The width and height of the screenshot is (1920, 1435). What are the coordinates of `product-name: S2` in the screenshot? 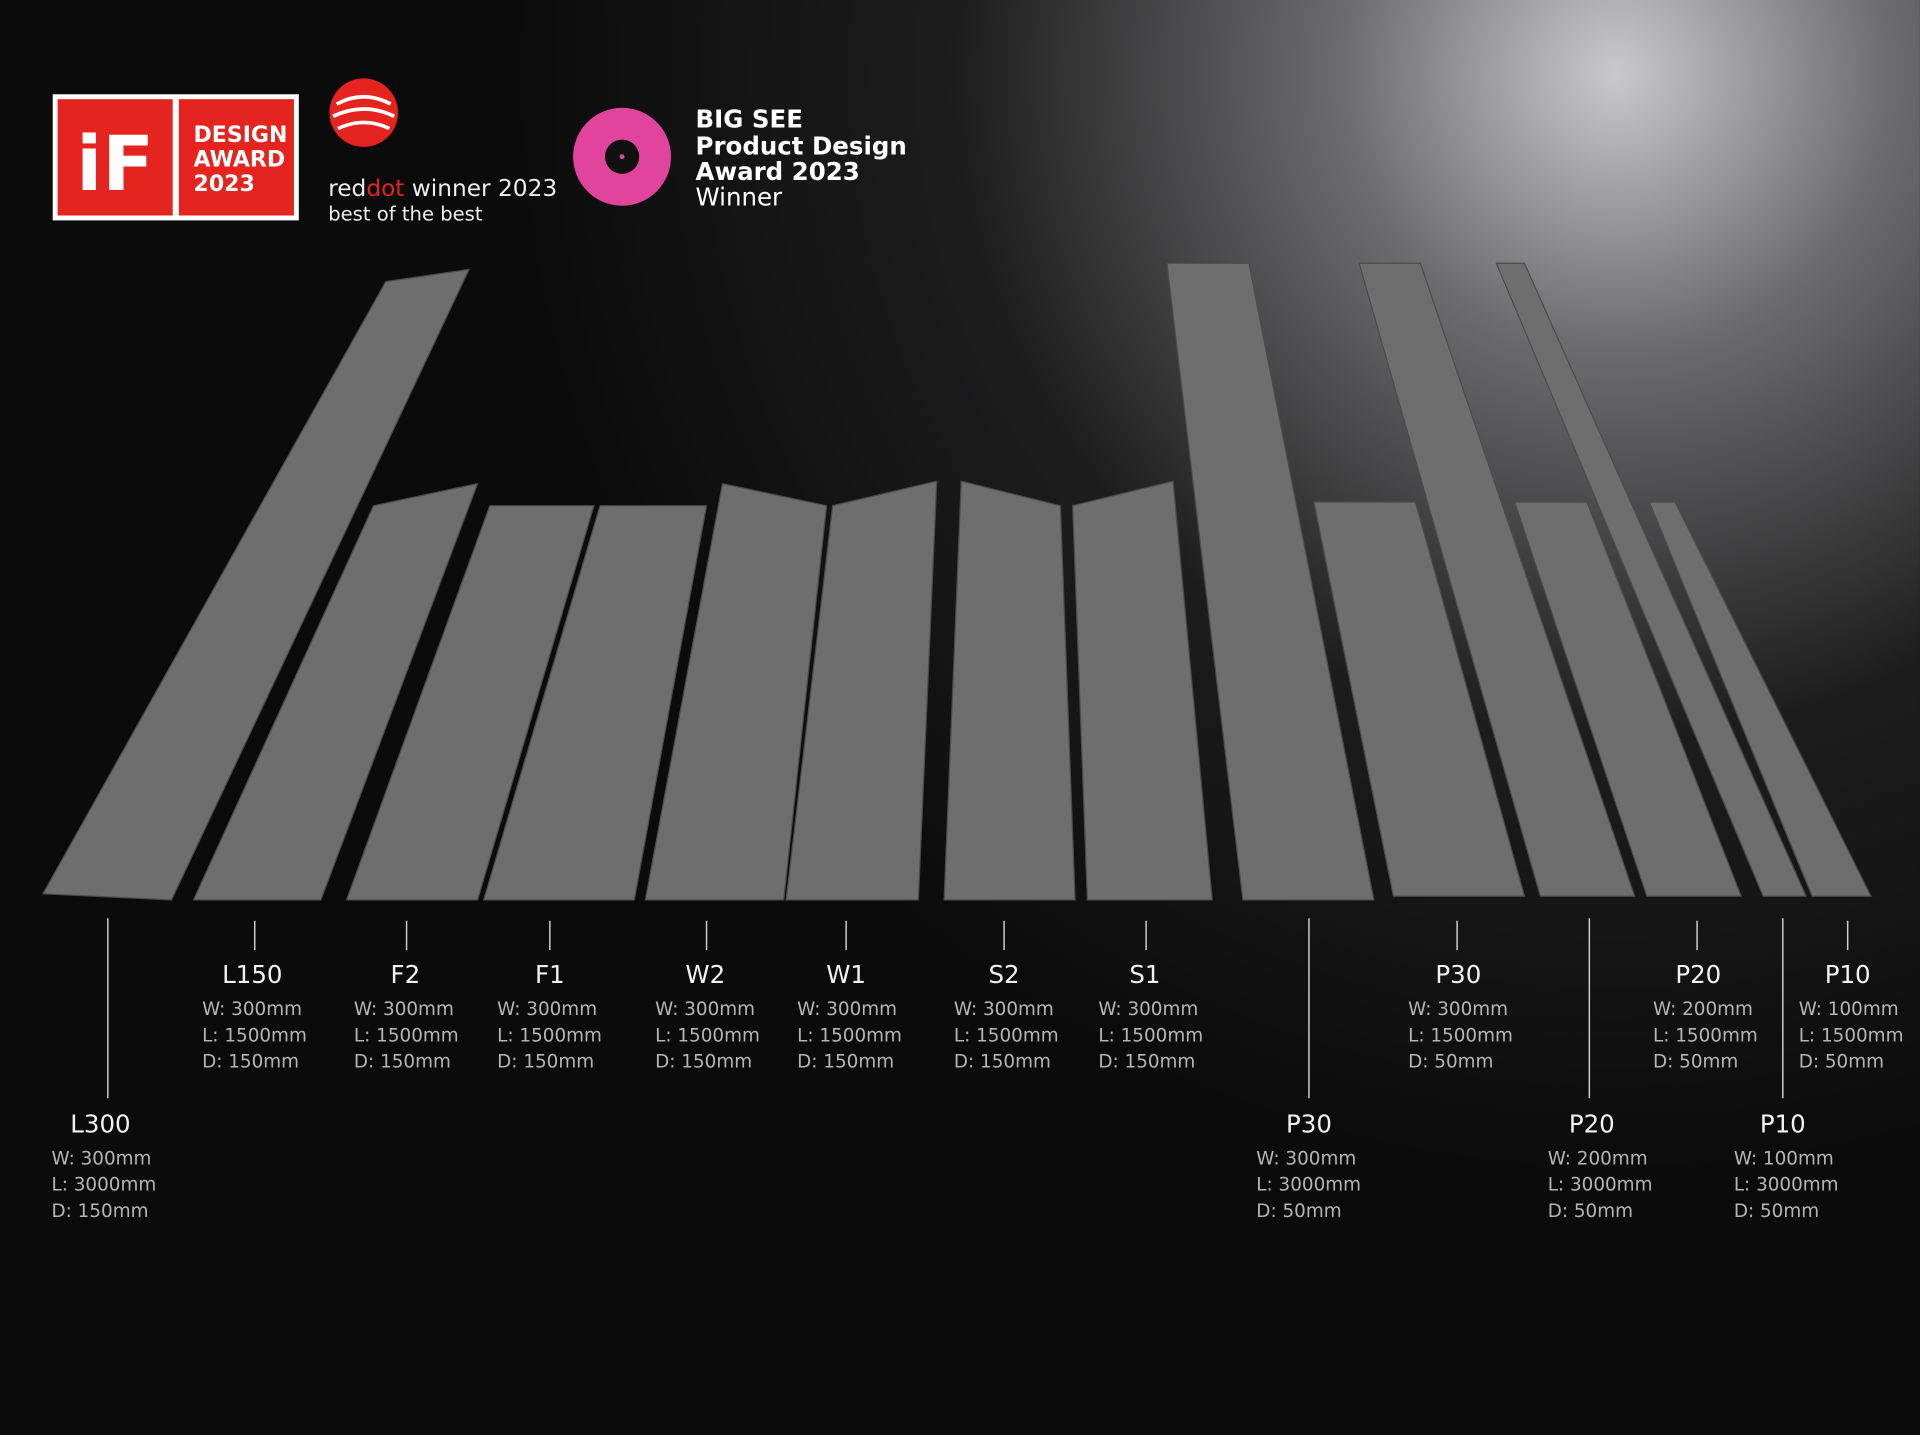 It's located at (1004, 974).